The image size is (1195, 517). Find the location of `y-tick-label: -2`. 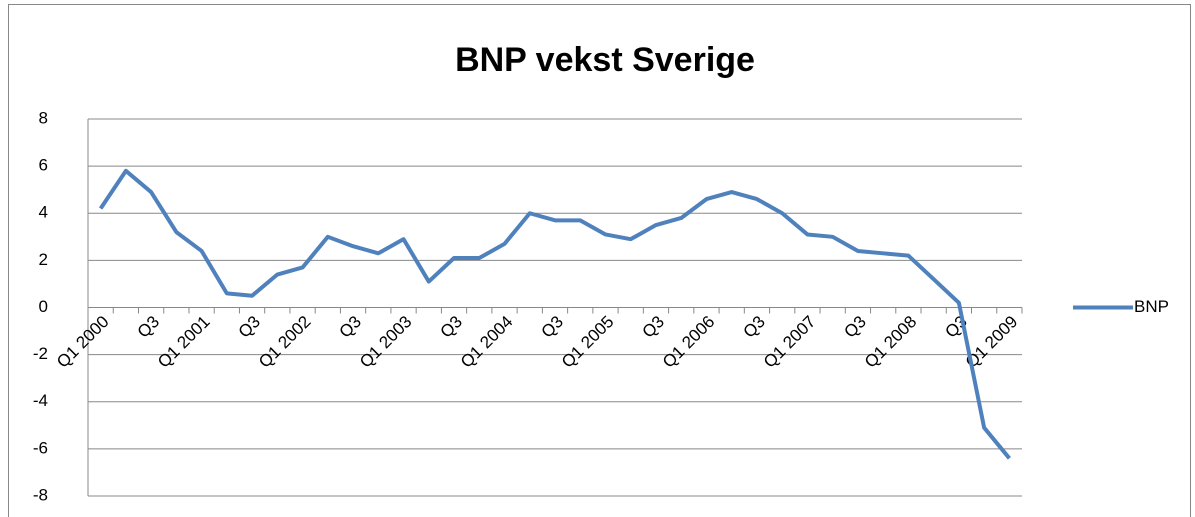

y-tick-label: -2 is located at coordinates (40, 353).